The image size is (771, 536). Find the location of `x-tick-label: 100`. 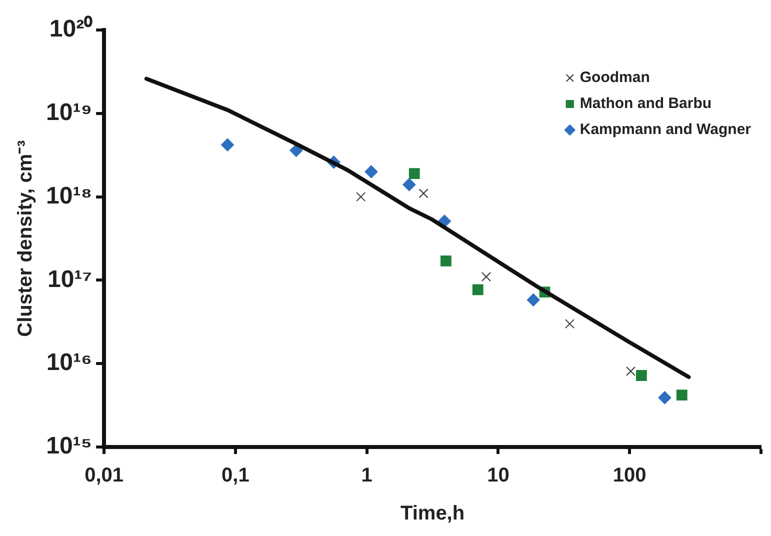

x-tick-label: 100 is located at coordinates (629, 475).